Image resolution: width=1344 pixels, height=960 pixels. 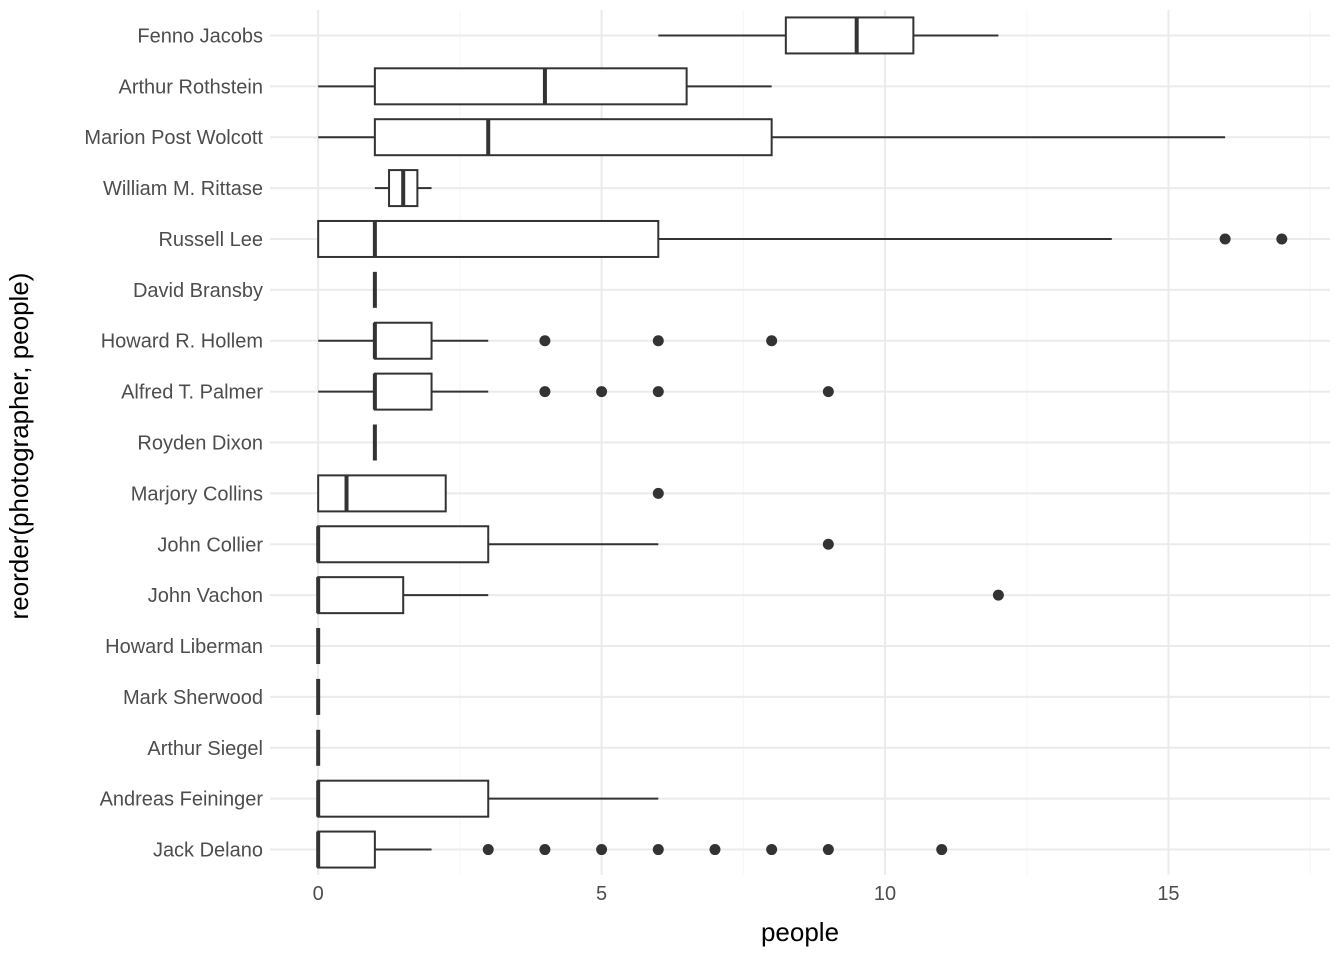 What do you see at coordinates (190, 87) in the screenshot?
I see `y-tick-label: Arthur Rothstein` at bounding box center [190, 87].